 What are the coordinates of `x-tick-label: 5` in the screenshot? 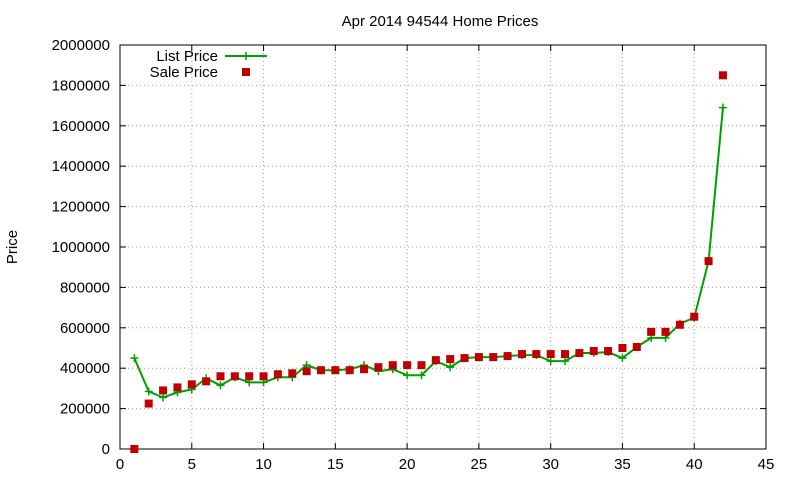 It's located at (192, 464).